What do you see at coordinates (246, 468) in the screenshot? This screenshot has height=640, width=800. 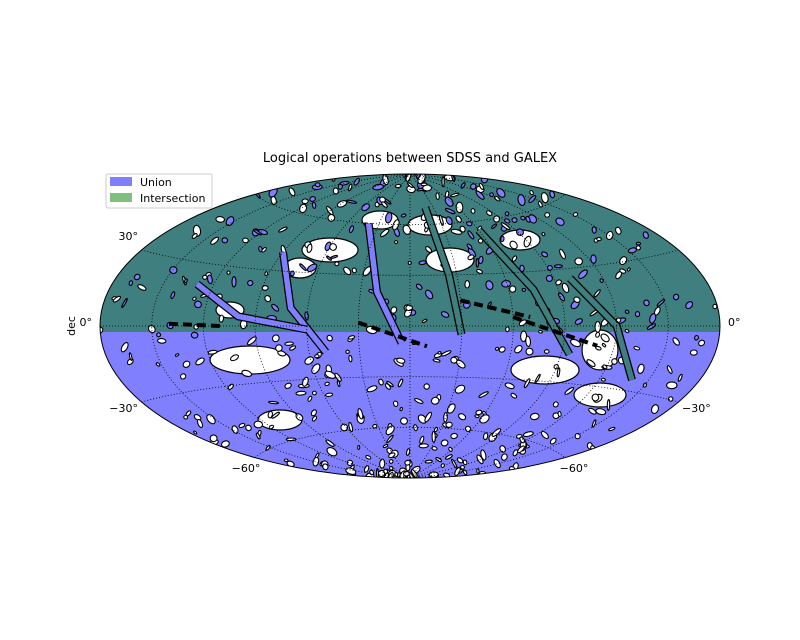 I see `xtick-label-bottom-left: −60°` at bounding box center [246, 468].